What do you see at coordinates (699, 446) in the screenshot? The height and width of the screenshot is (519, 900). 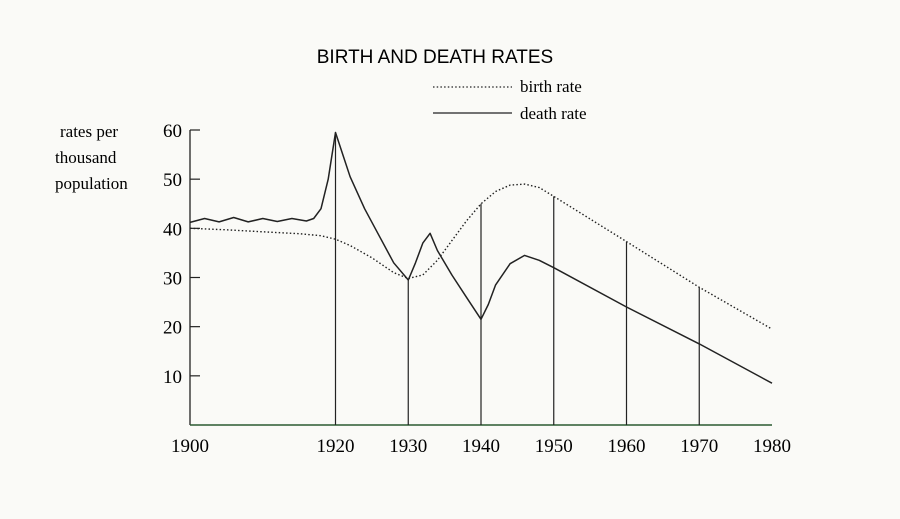 I see `x-tick-label: 1970` at bounding box center [699, 446].